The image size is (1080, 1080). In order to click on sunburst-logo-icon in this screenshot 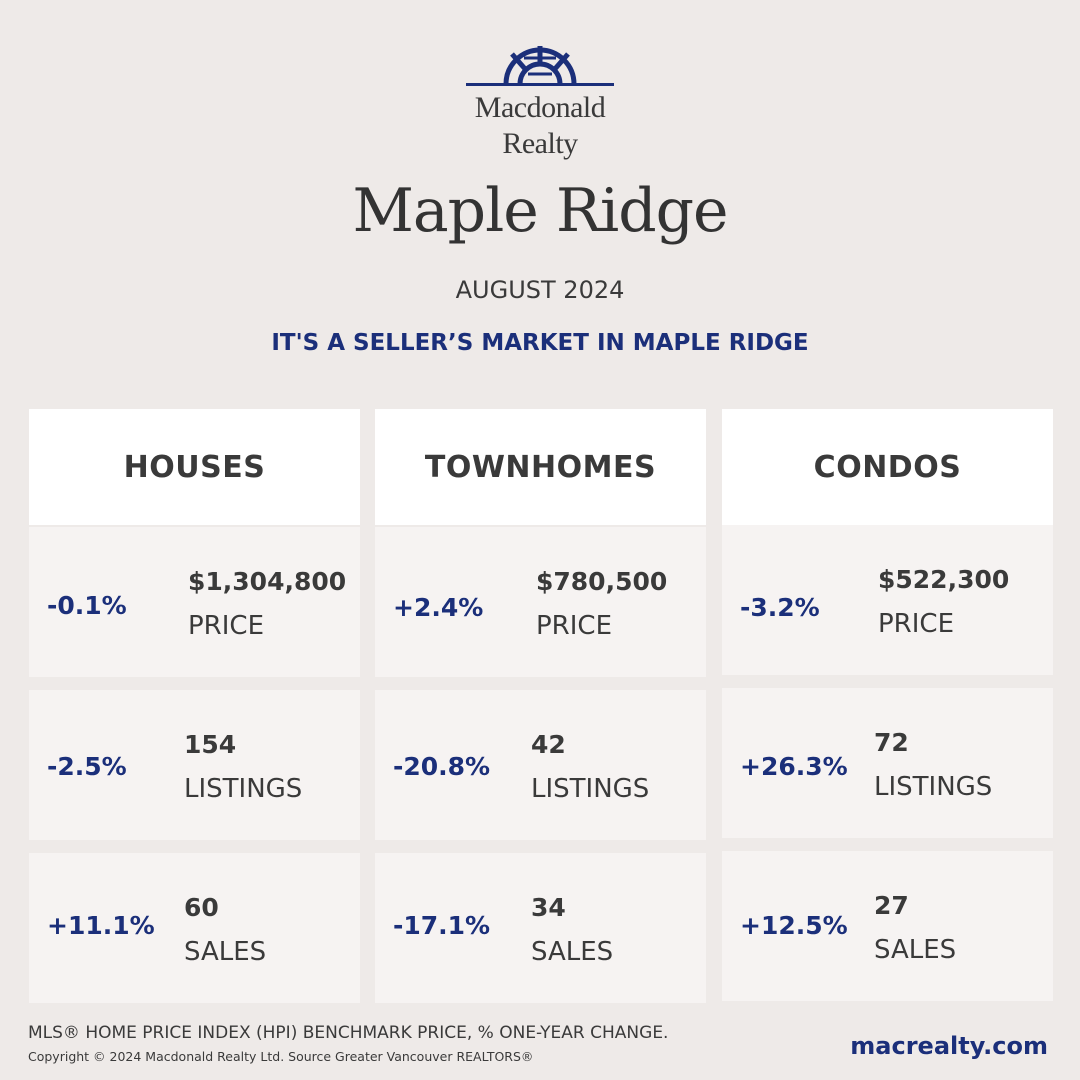, I will do `click(540, 66)`.